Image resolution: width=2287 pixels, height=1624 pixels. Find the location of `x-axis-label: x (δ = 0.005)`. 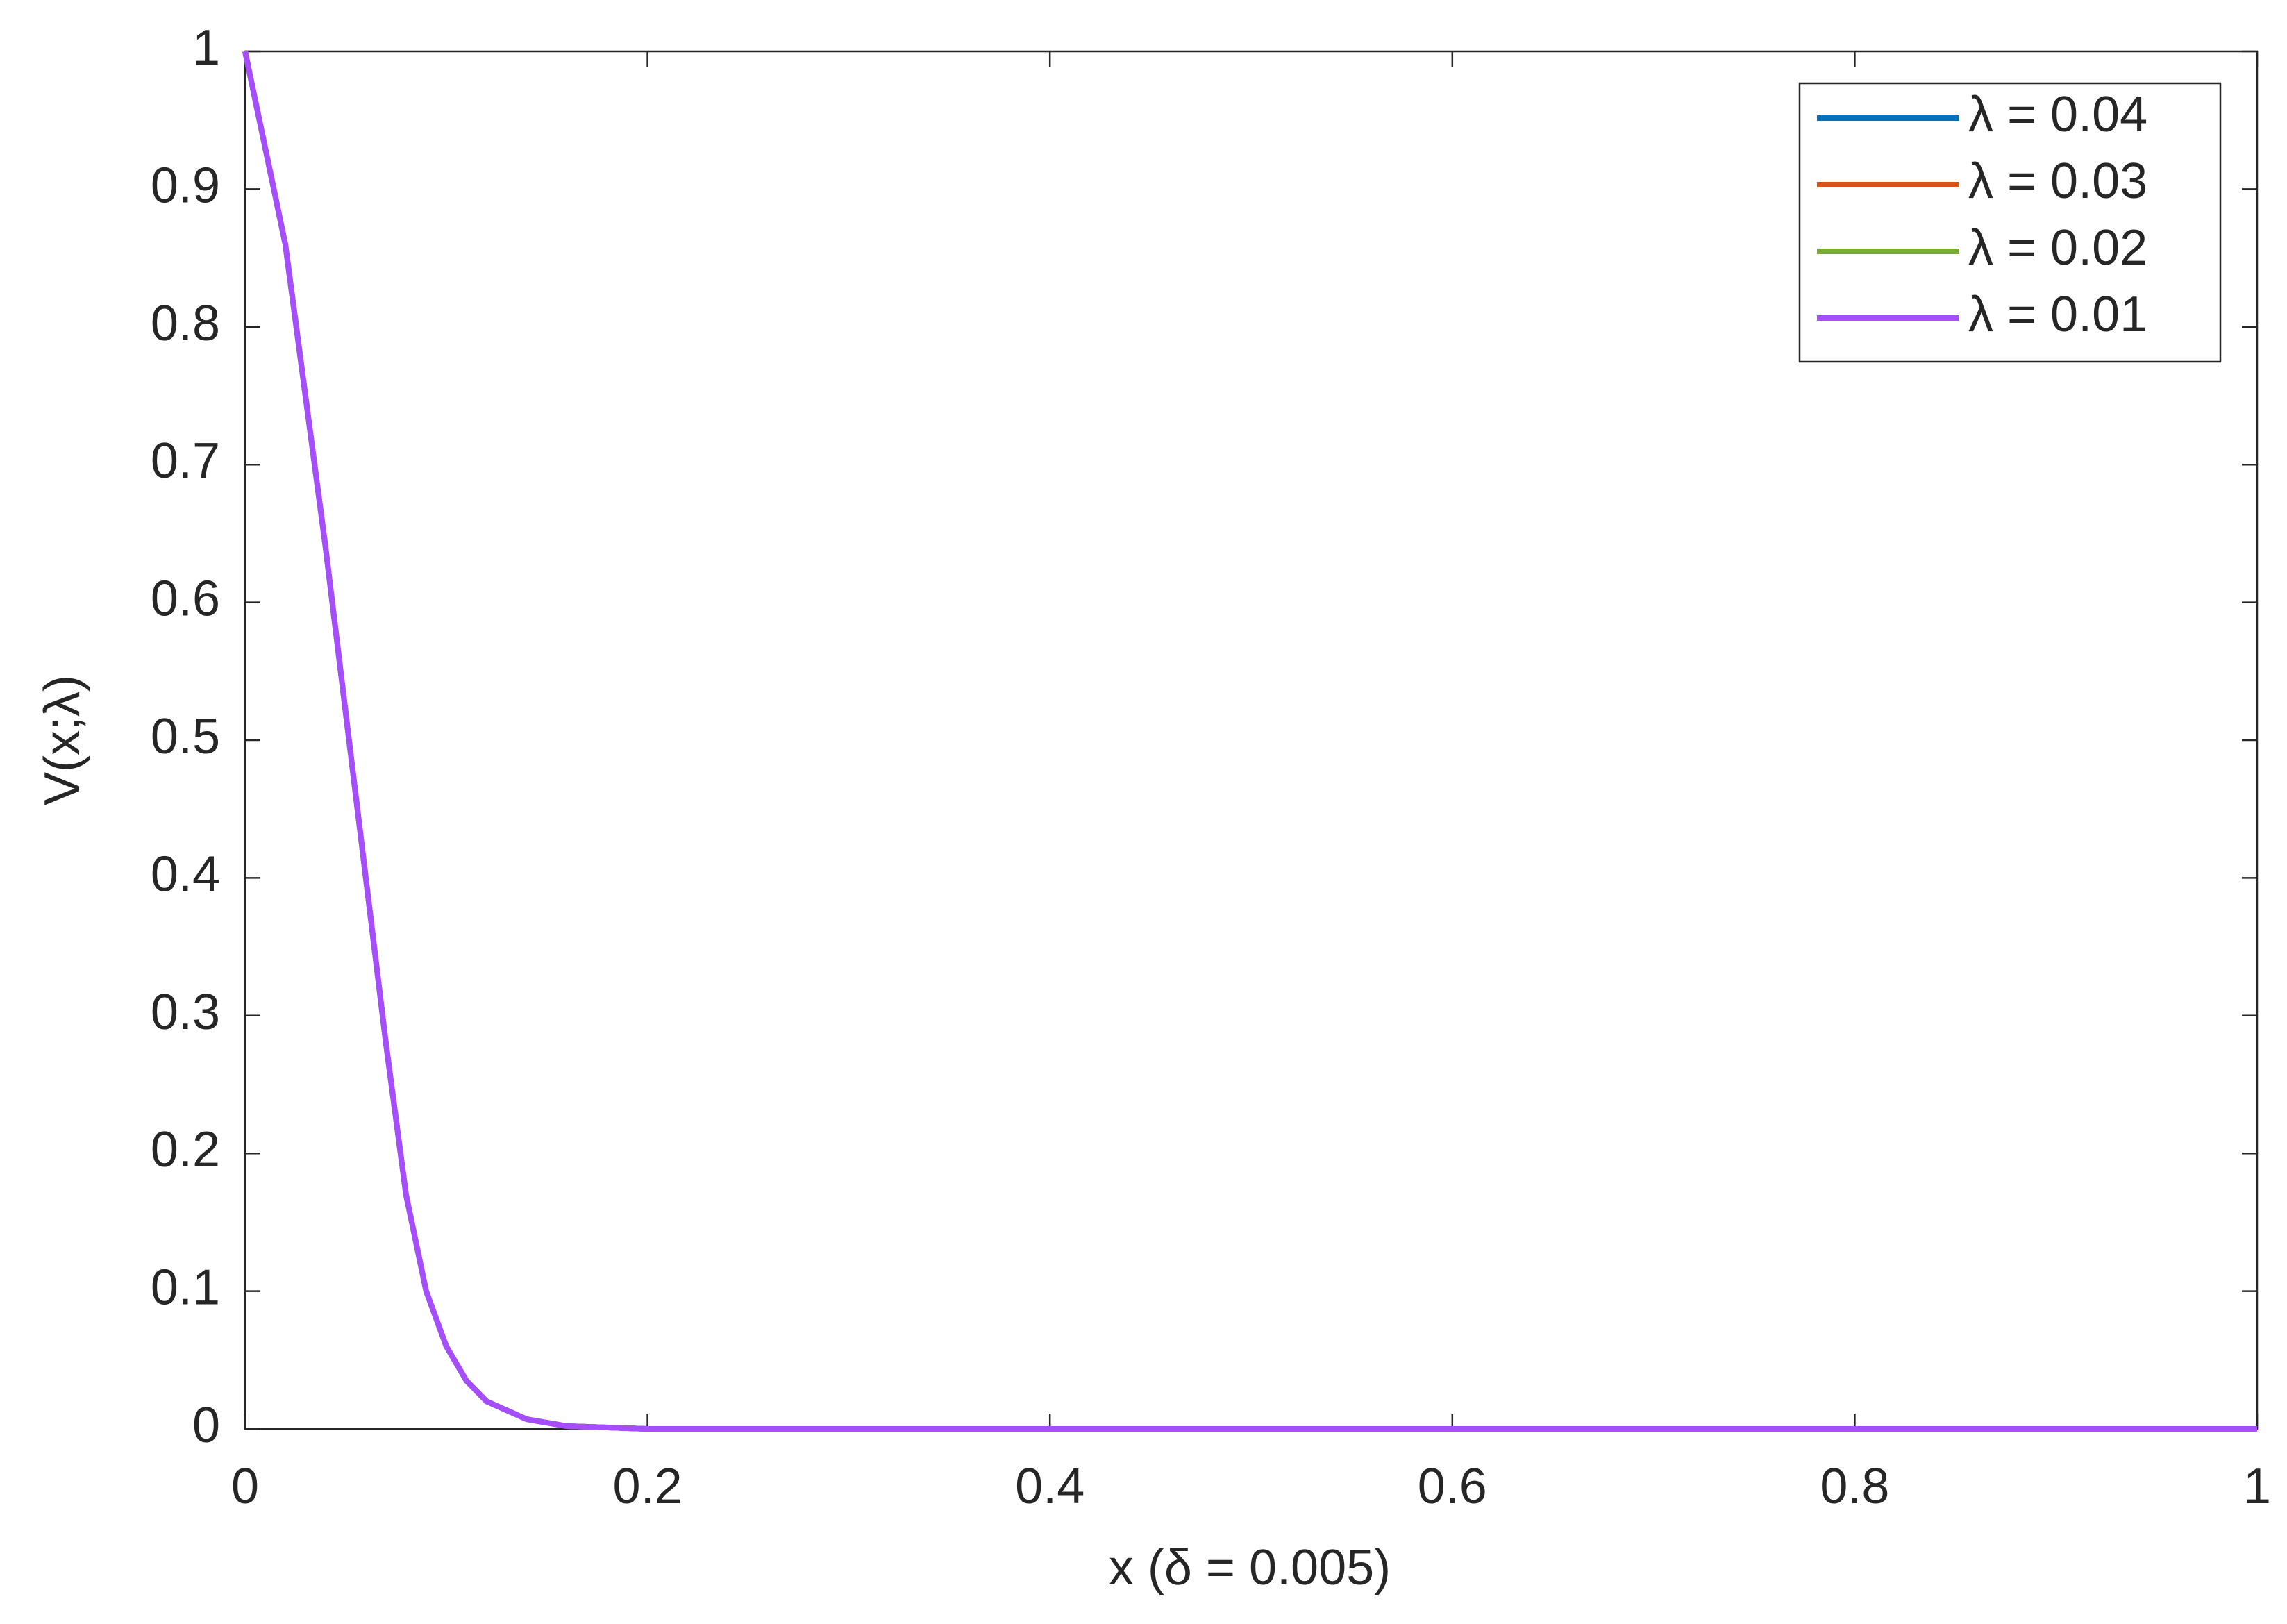

x-axis-label: x (δ = 0.005) is located at coordinates (1250, 1568).